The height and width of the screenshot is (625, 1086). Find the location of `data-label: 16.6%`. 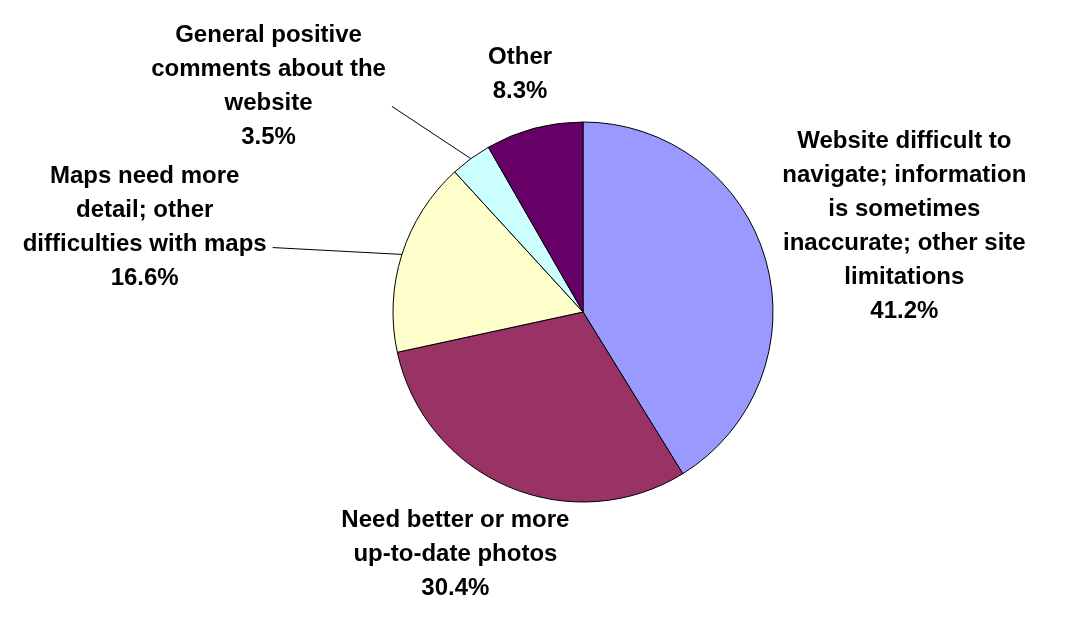

data-label: 16.6% is located at coordinates (144, 277).